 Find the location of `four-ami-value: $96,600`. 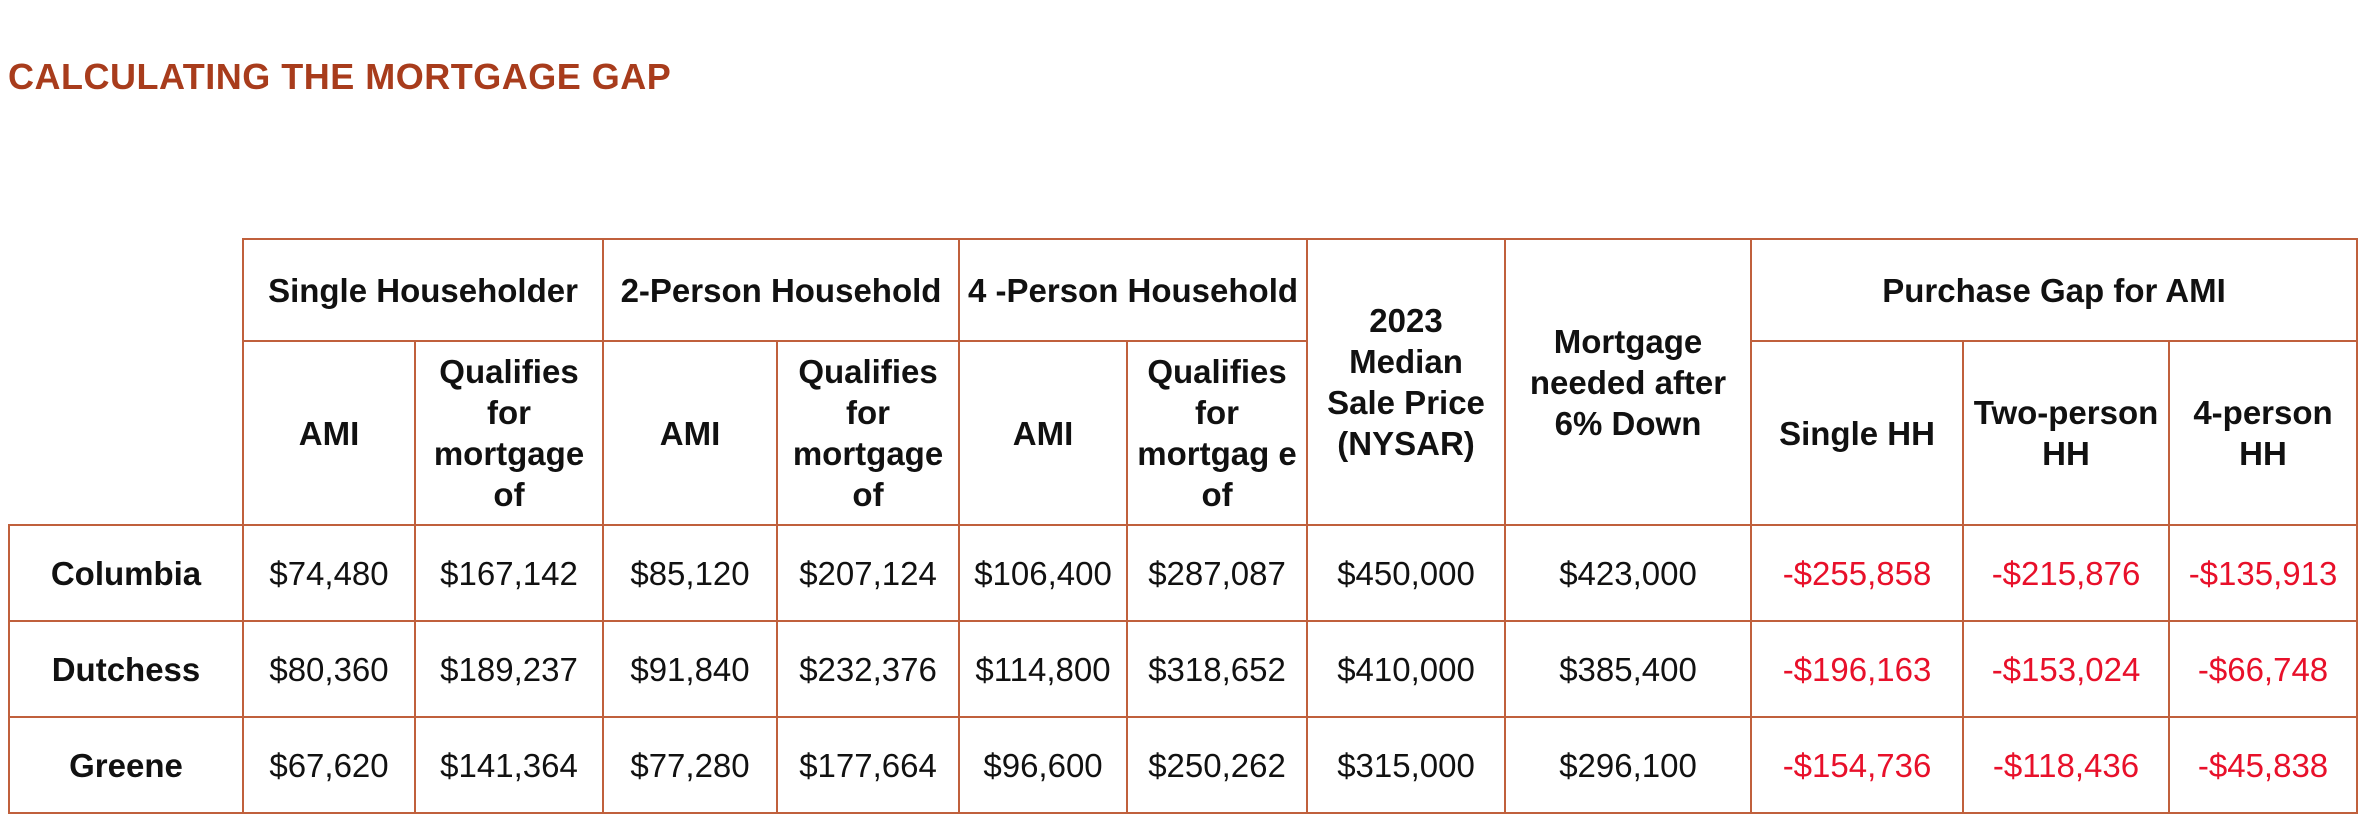

four-ami-value: $96,600 is located at coordinates (1043, 765).